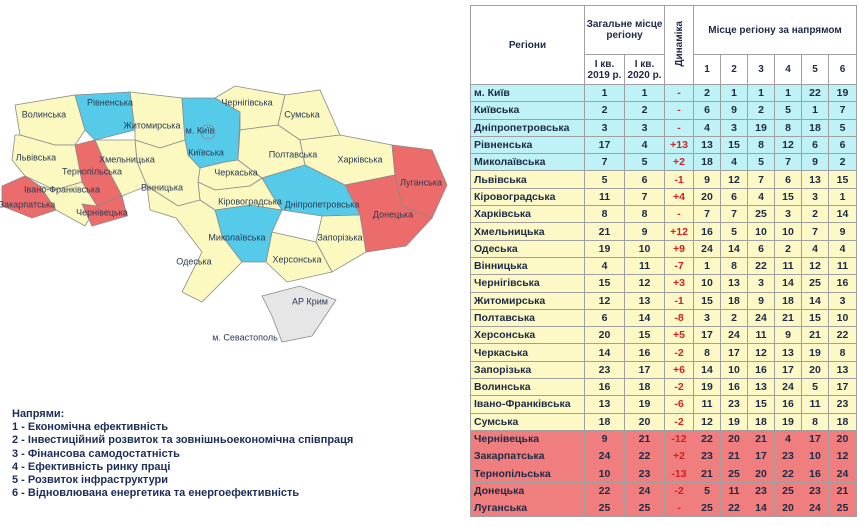  I want to click on direction-rank: 19, so click(734, 421).